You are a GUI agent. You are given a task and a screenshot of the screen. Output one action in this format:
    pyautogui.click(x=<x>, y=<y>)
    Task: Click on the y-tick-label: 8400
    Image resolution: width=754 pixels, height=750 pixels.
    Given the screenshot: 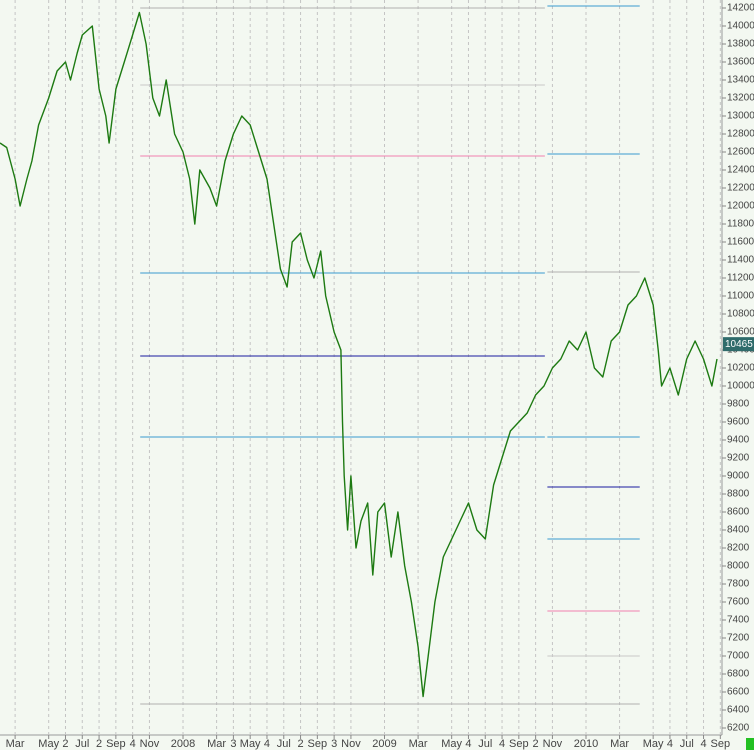 What is the action you would take?
    pyautogui.click(x=738, y=530)
    